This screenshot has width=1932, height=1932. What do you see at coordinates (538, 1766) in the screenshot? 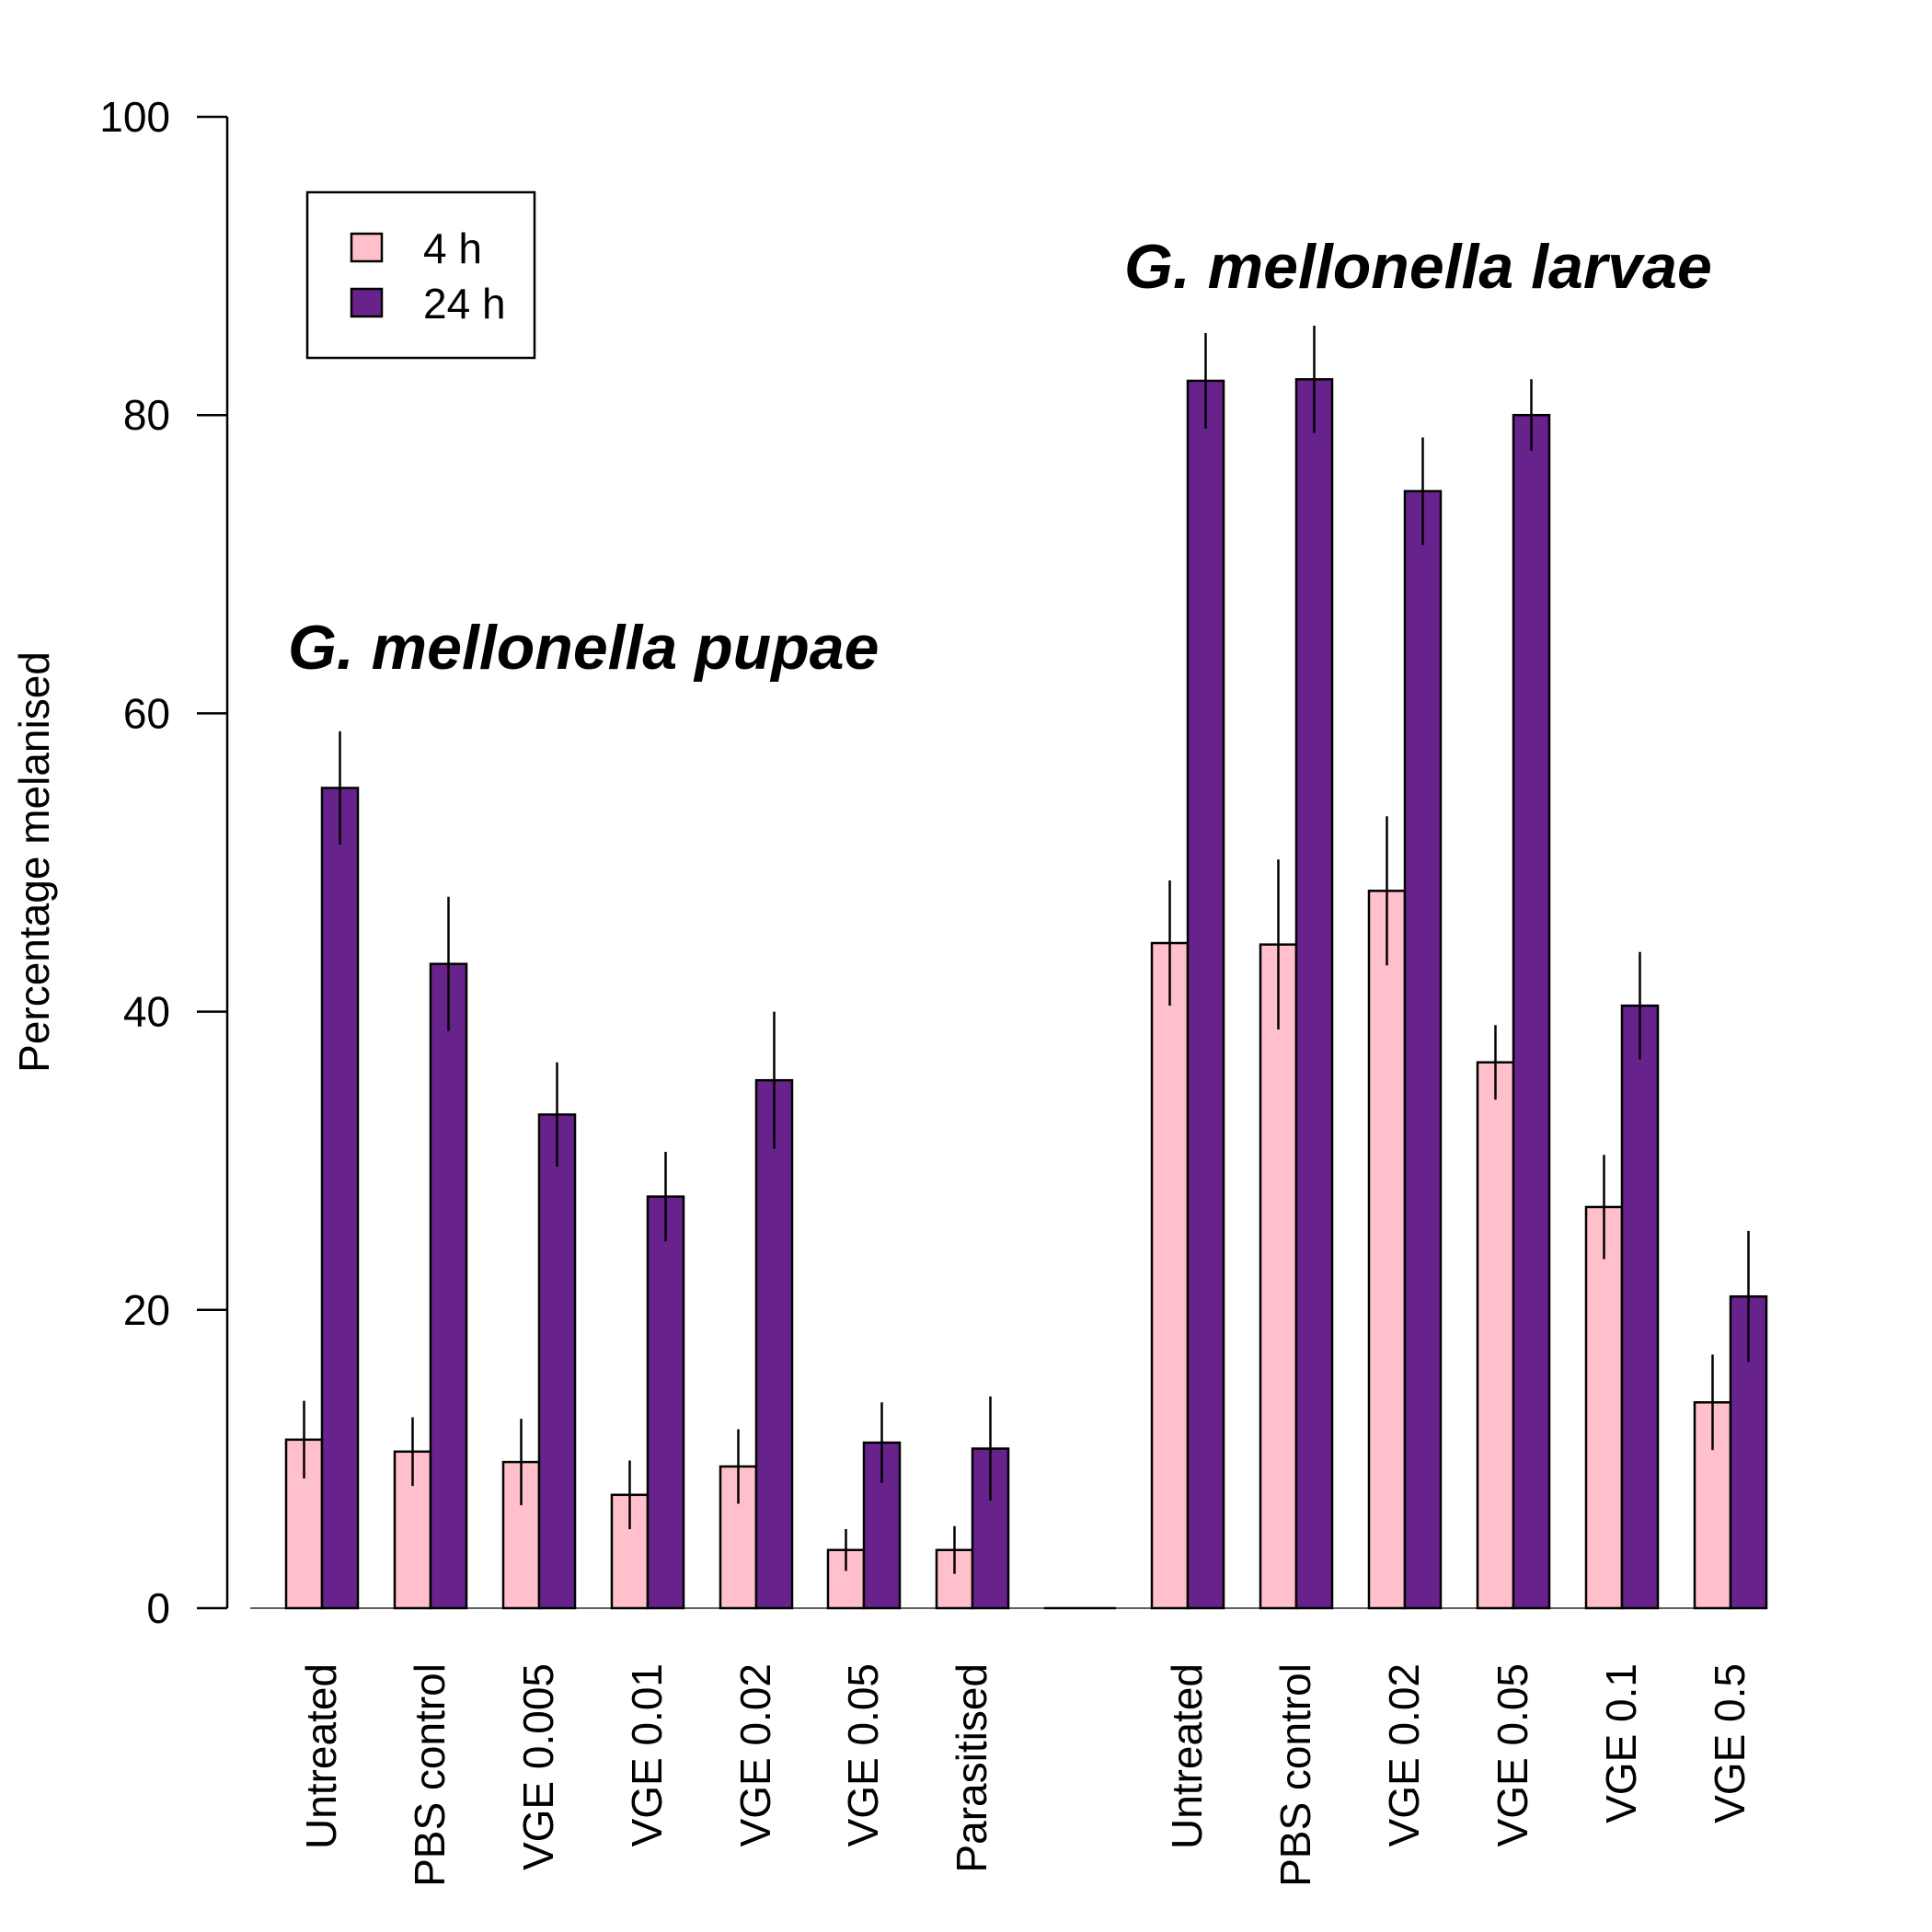
I see `category-label: VGE 0.005` at bounding box center [538, 1766].